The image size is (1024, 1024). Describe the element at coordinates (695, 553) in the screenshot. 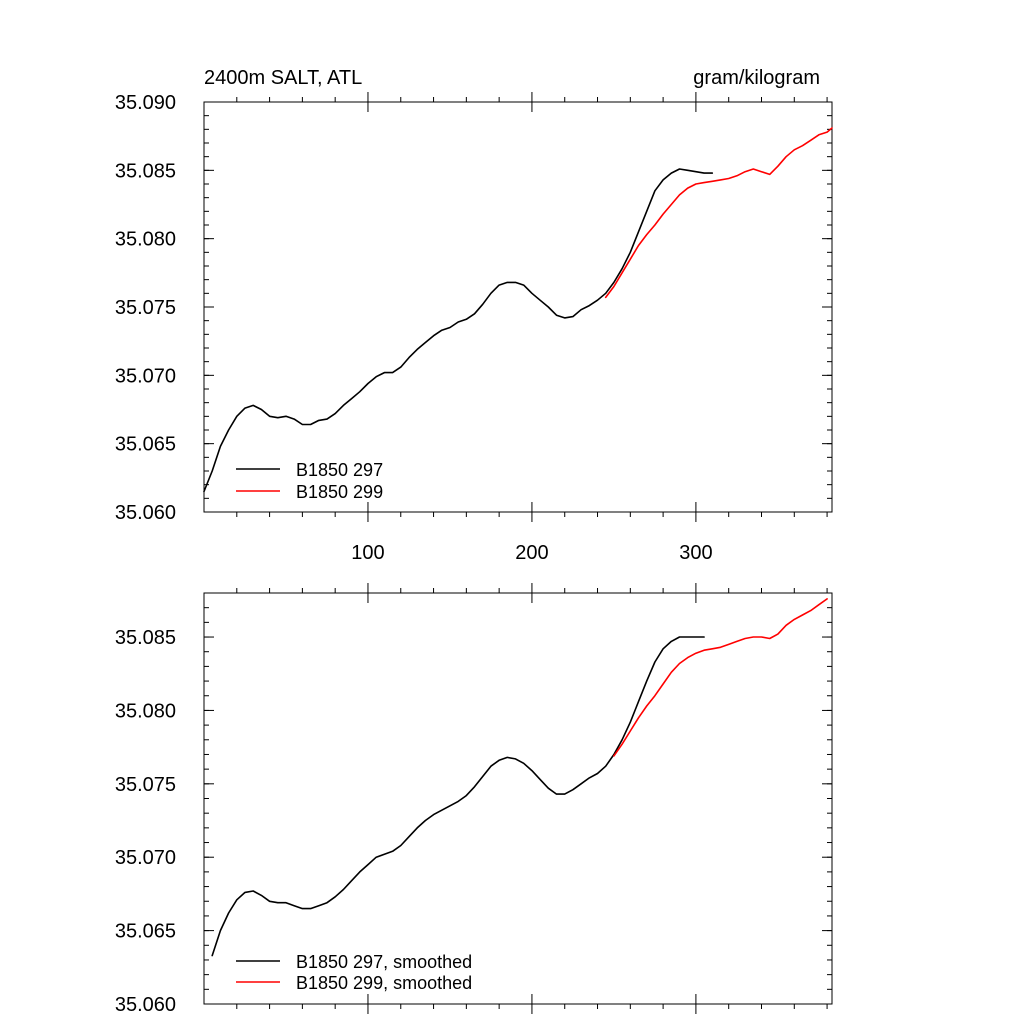

I see `top-xtick-label: 300` at that location.